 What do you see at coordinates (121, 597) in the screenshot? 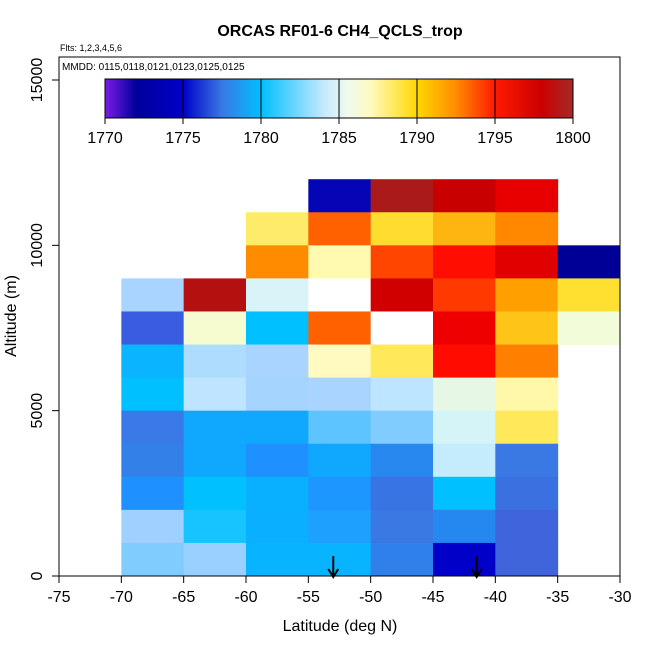
I see `x-tick-label: -70` at bounding box center [121, 597].